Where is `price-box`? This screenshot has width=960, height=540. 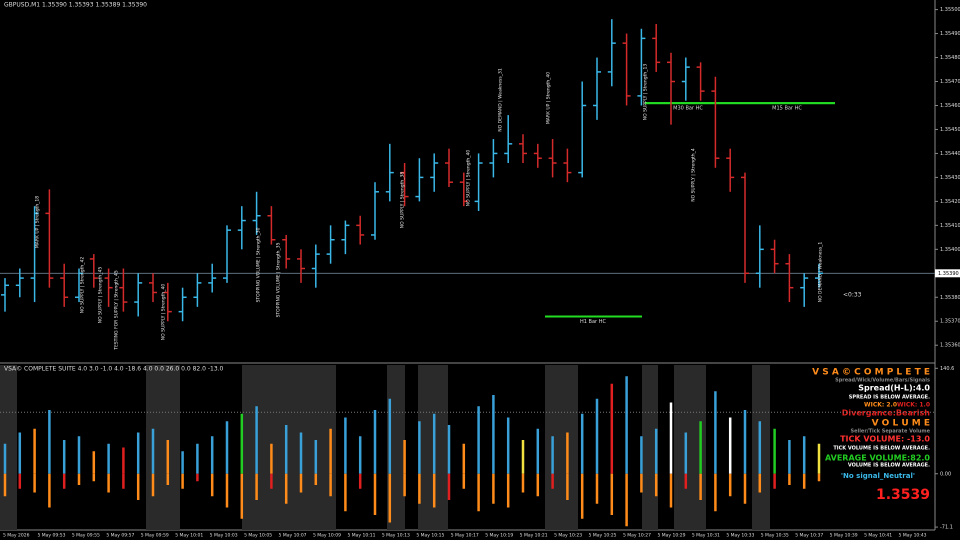 price-box is located at coordinates (947, 273).